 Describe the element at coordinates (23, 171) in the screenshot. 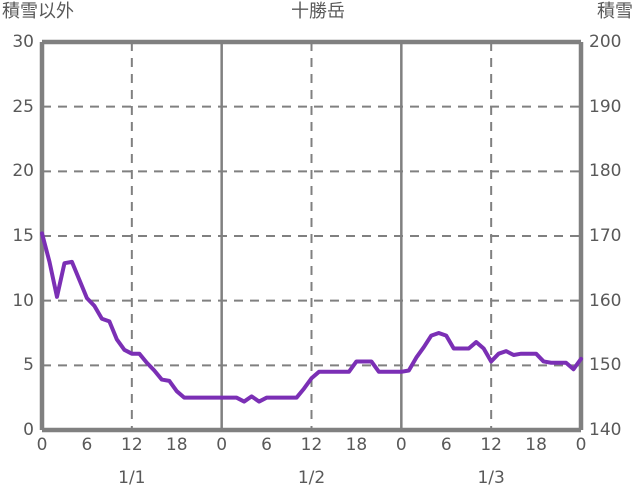

I see `left-axis-tick-label: 20` at that location.